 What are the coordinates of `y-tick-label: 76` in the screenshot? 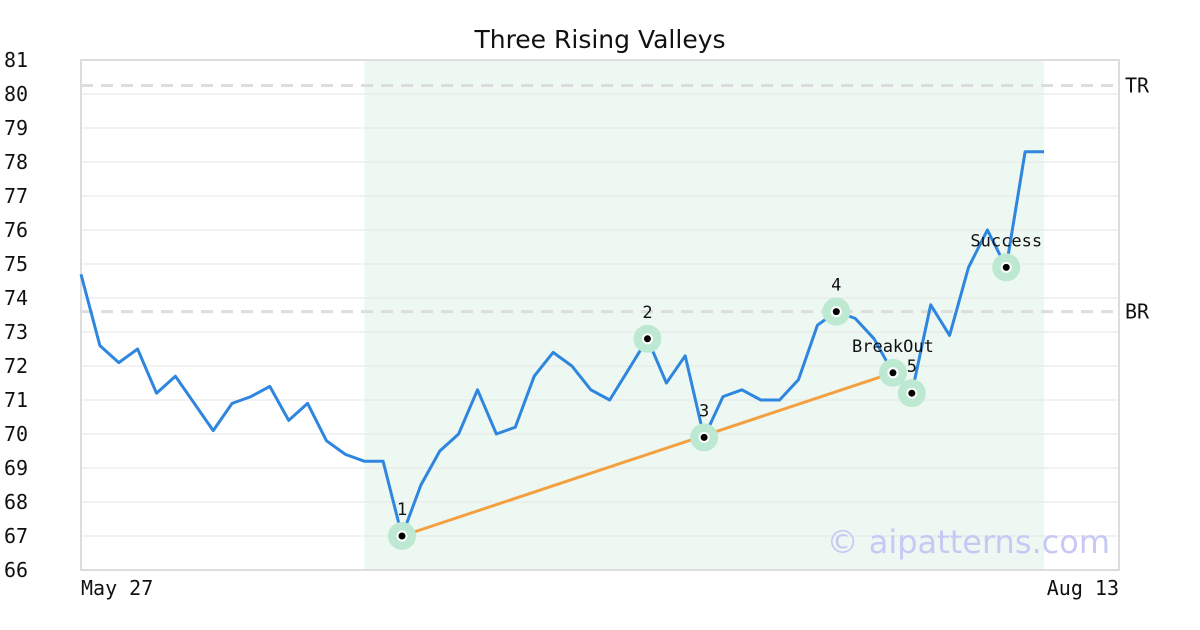 It's located at (16, 230).